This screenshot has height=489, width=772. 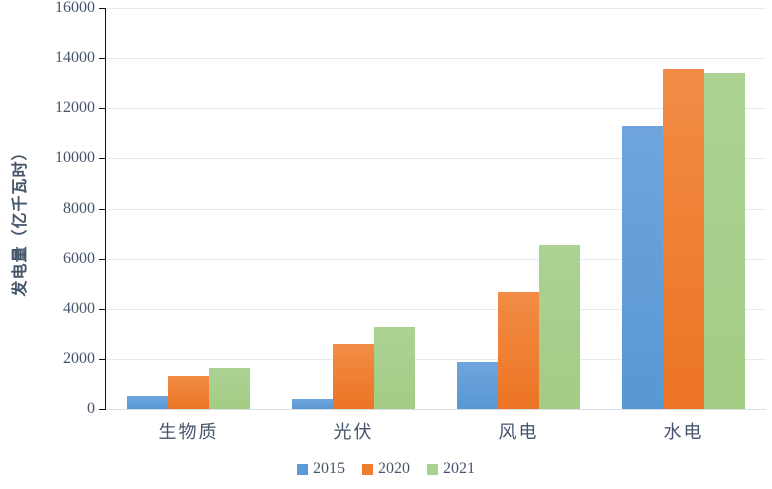 I want to click on legend-label-2021: 2021, so click(x=459, y=468).